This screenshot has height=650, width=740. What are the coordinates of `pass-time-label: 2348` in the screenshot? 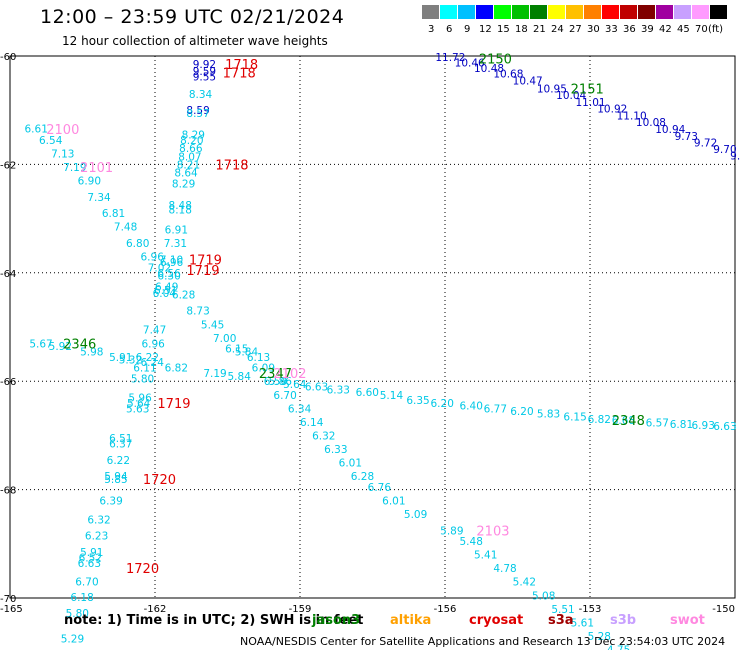 It's located at (628, 421).